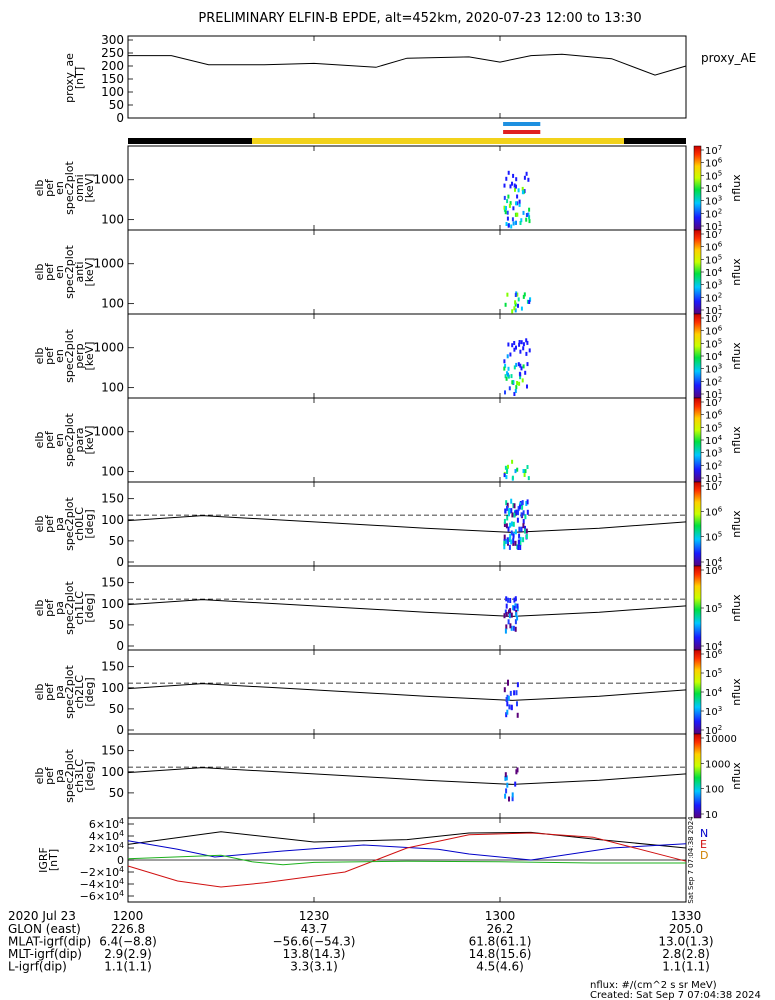  What do you see at coordinates (79, 187) in the screenshot?
I see `energy-axis-label-0: omni` at bounding box center [79, 187].